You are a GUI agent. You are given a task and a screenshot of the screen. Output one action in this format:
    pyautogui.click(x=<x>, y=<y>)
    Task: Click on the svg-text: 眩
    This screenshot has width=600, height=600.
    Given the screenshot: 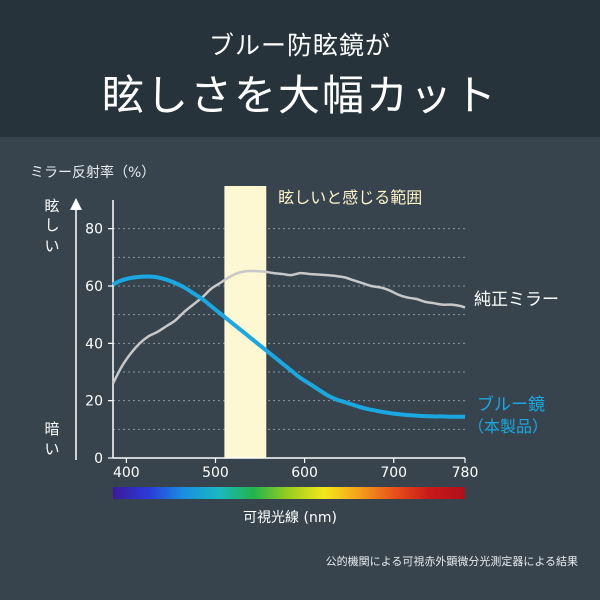 What is the action you would take?
    pyautogui.click(x=51, y=206)
    